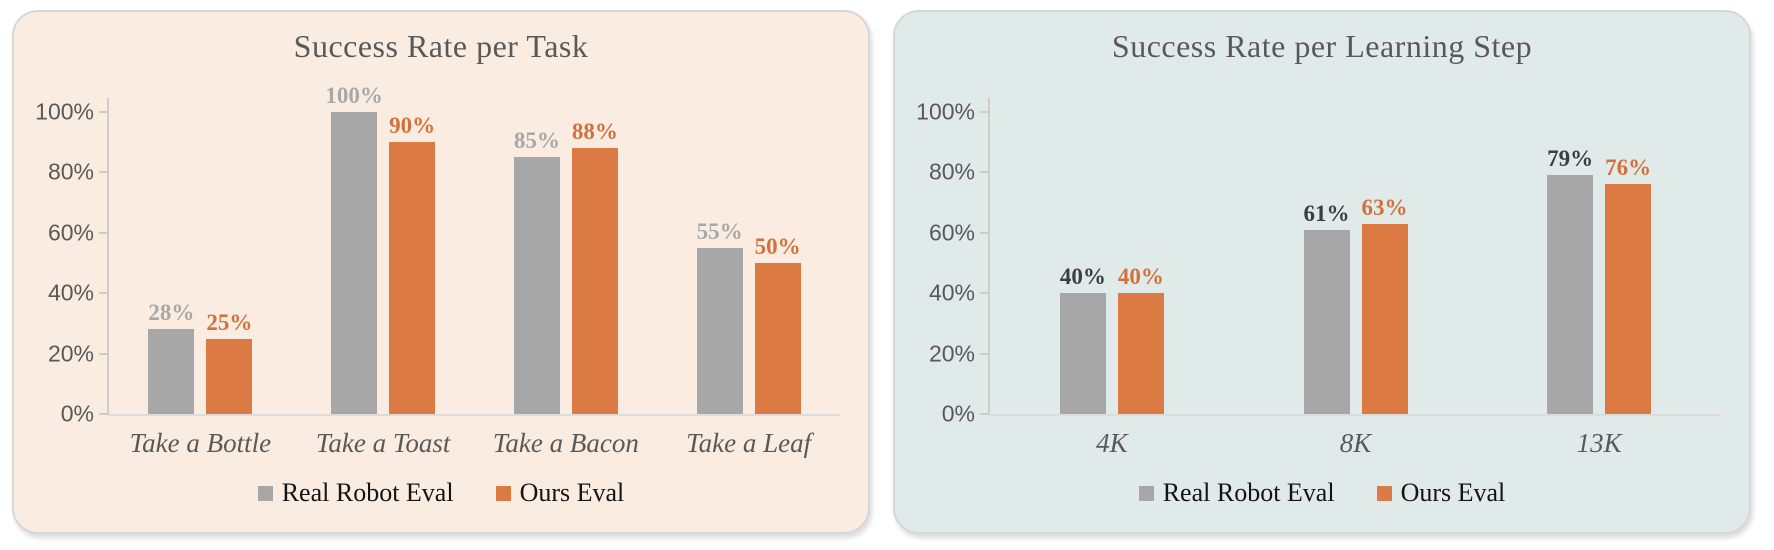  I want to click on bar-group: 90%, so click(412, 263).